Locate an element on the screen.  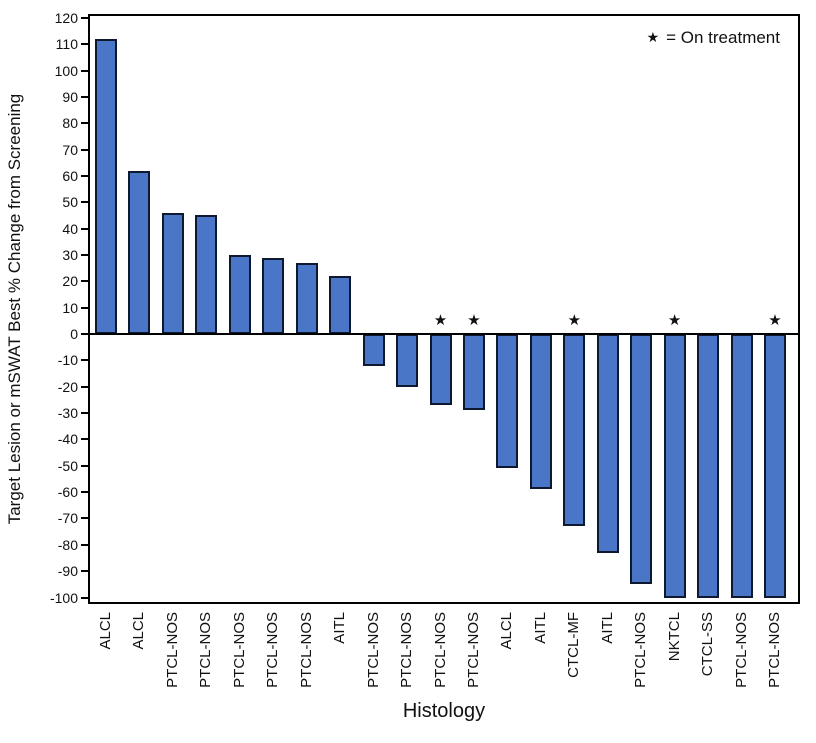
y-tick-label: 20 is located at coordinates (70, 281).